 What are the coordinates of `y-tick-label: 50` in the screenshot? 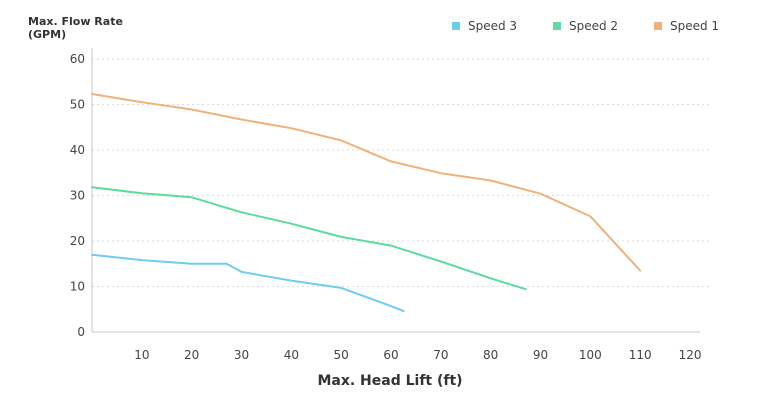 It's located at (77, 105).